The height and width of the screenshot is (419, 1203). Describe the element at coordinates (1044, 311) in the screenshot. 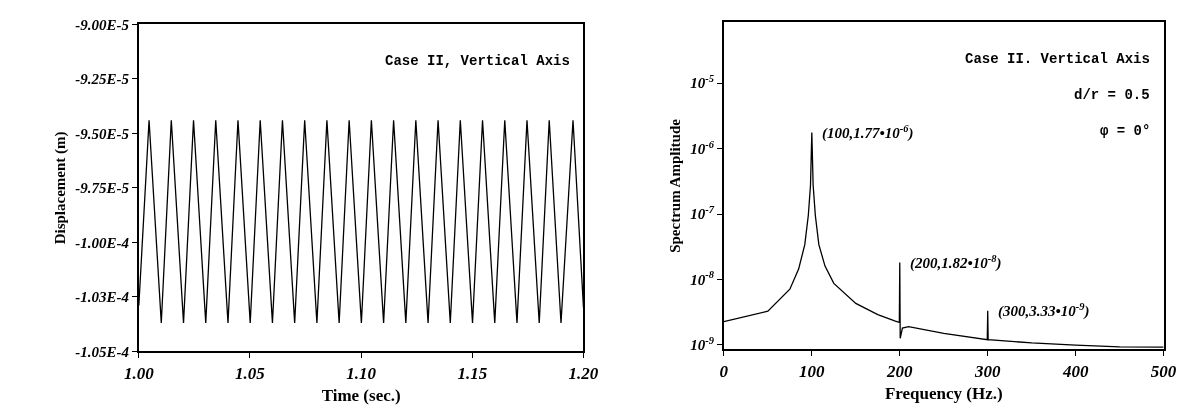

I see `annotation: (300,3.33•10$^{-9}$)` at that location.